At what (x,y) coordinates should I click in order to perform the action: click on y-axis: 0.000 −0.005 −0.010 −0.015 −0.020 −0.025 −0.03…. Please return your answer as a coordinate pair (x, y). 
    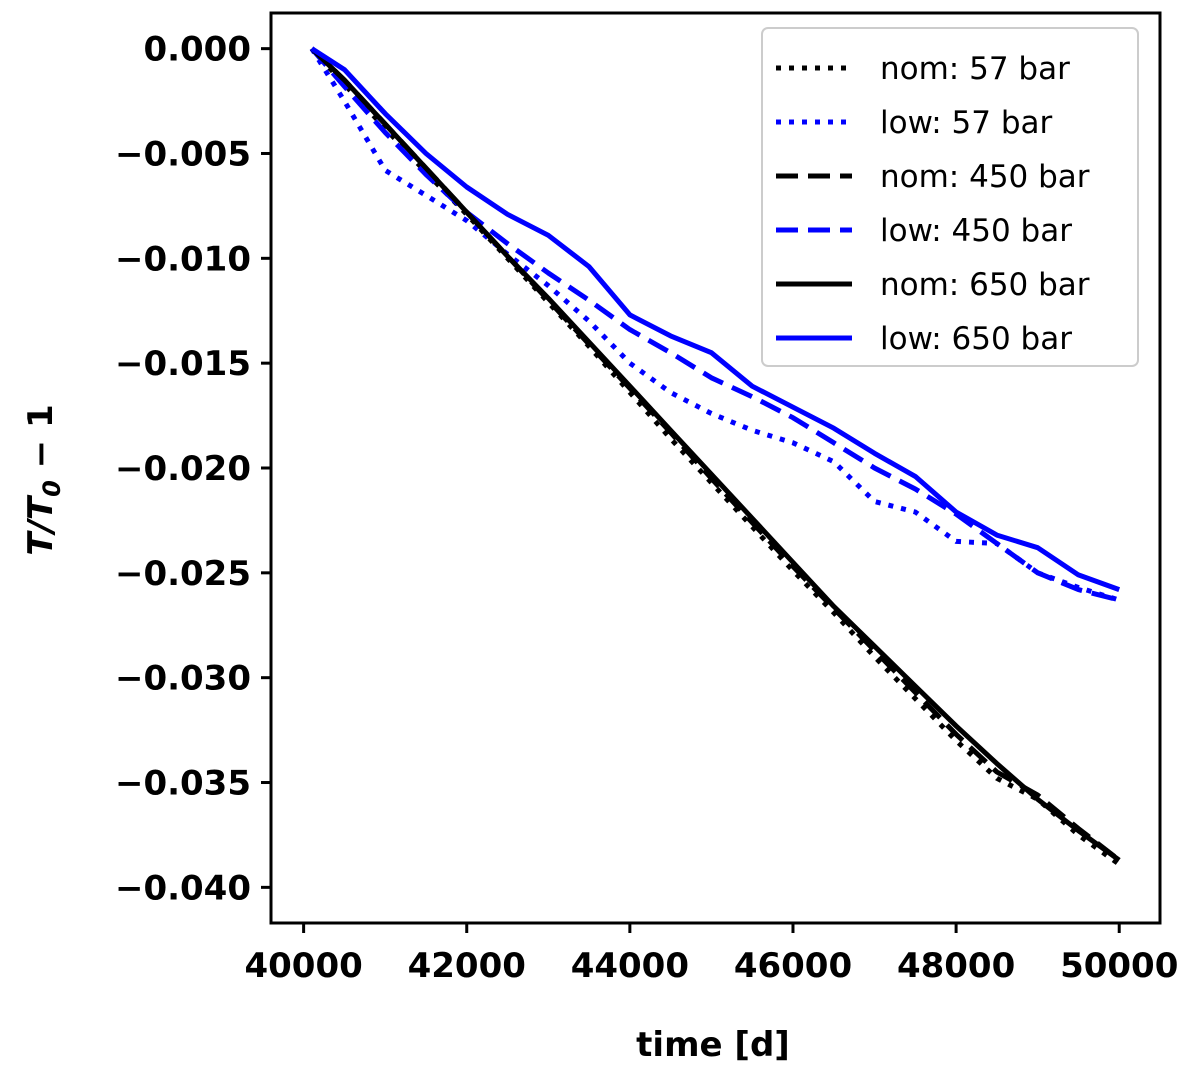
    Looking at the image, I should click on (193, 469).